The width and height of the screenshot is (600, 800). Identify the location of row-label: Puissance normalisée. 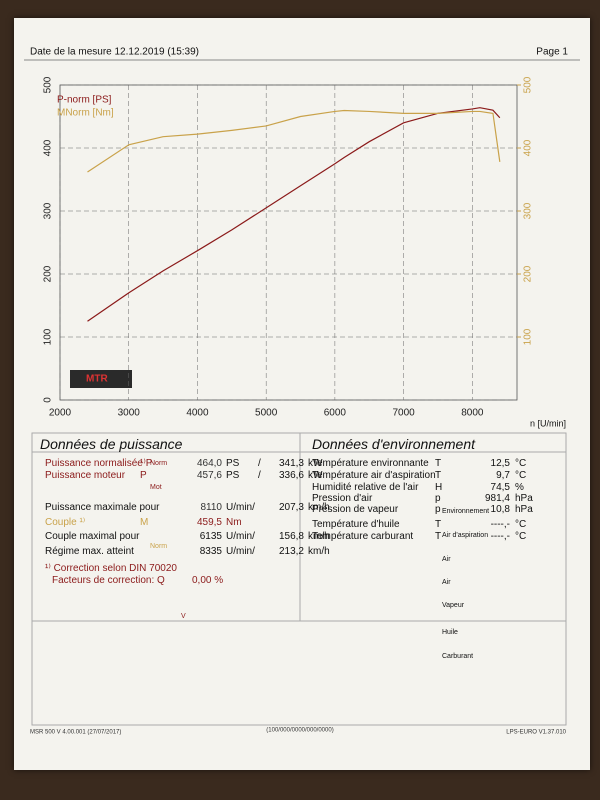
(94, 463).